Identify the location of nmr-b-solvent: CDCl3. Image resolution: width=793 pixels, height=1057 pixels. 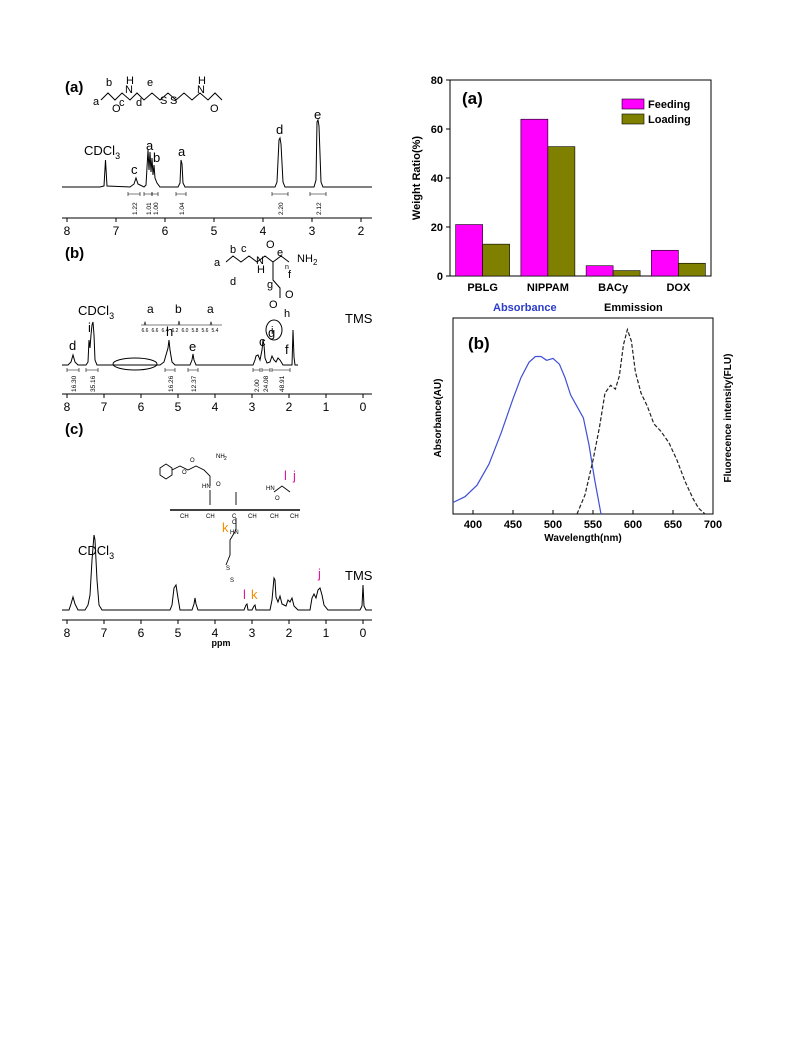
(96, 312).